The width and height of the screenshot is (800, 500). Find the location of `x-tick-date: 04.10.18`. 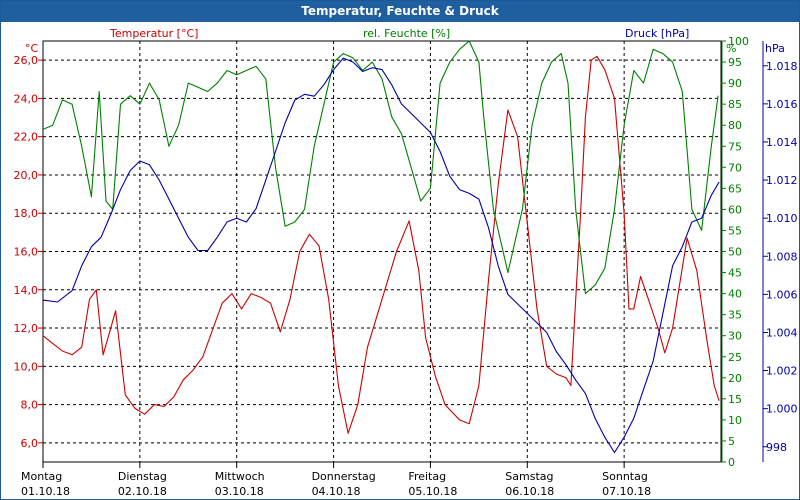

x-tick-date: 04.10.18 is located at coordinates (336, 491).